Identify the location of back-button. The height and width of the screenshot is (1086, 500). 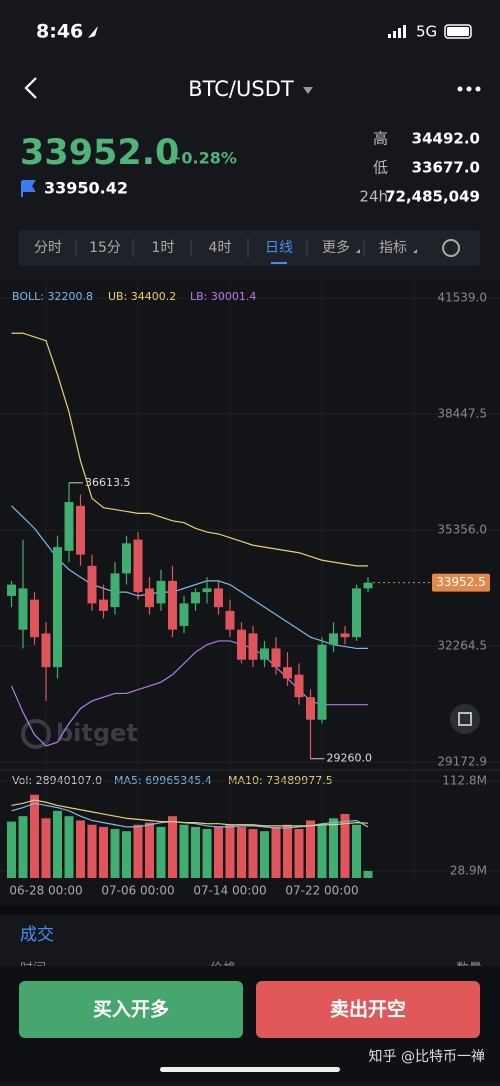
(30, 88).